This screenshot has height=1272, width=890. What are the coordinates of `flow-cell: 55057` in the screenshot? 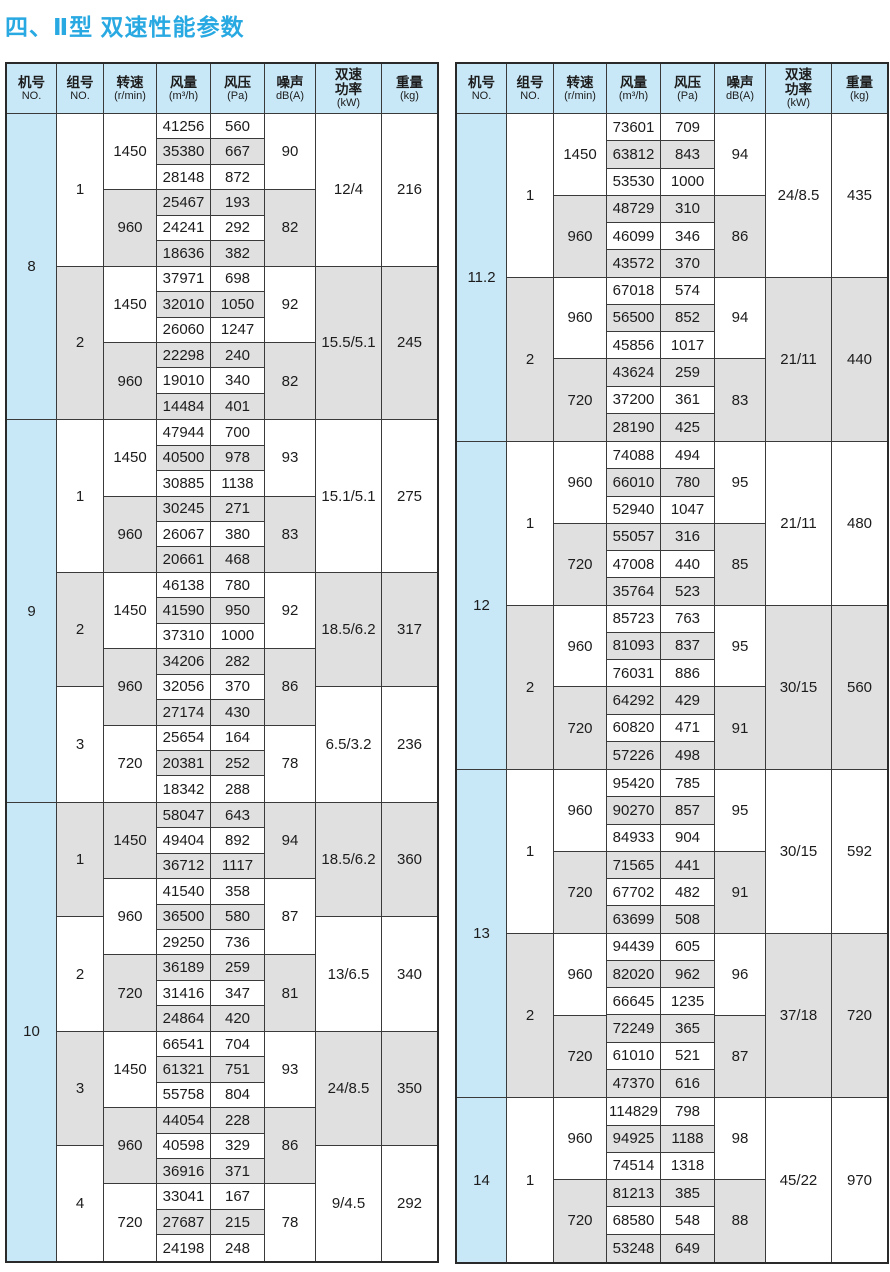 It's located at (633, 537).